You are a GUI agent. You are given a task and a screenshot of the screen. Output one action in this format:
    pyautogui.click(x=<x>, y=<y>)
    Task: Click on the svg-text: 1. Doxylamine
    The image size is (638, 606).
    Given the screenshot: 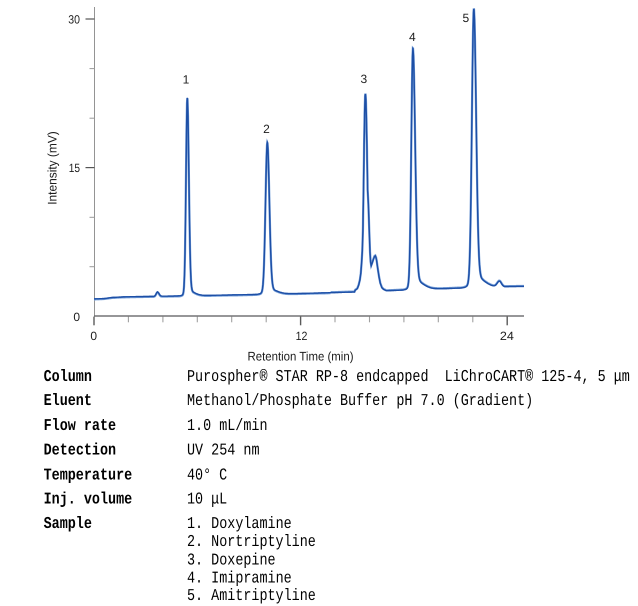 What is the action you would take?
    pyautogui.click(x=239, y=523)
    